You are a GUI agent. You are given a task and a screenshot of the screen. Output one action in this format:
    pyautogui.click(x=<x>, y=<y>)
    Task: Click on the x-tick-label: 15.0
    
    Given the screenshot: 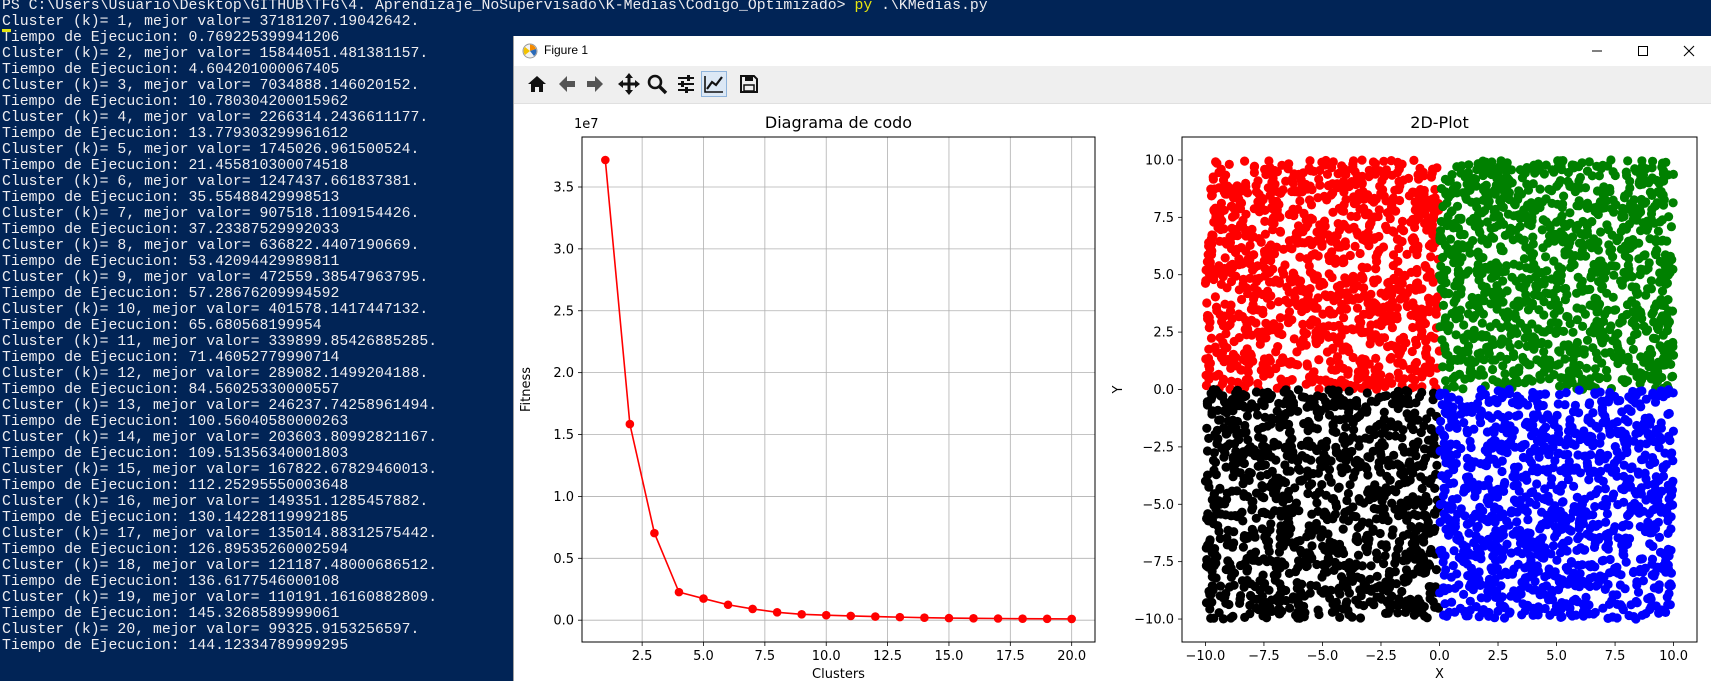 What is the action you would take?
    pyautogui.click(x=948, y=656)
    